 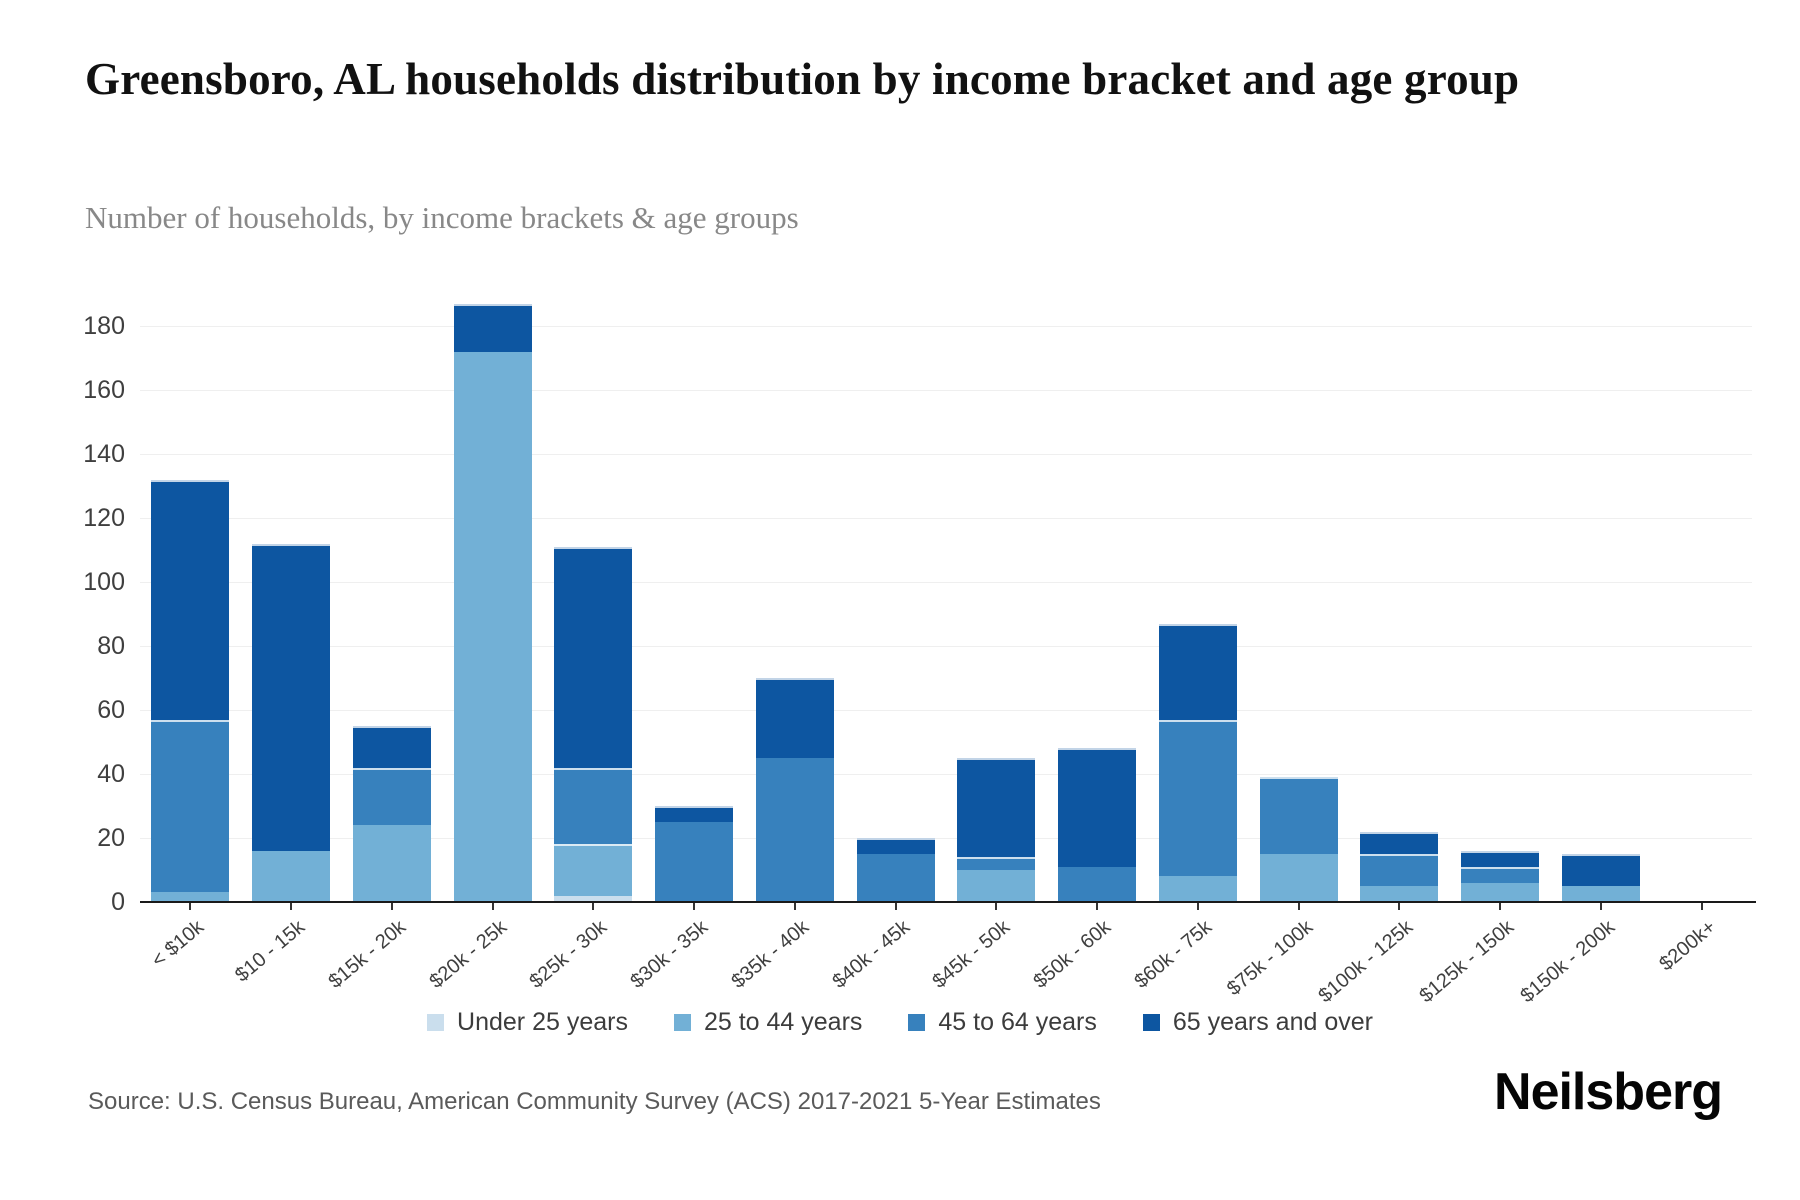 What do you see at coordinates (1298, 598) in the screenshot?
I see `bar--75k-100k` at bounding box center [1298, 598].